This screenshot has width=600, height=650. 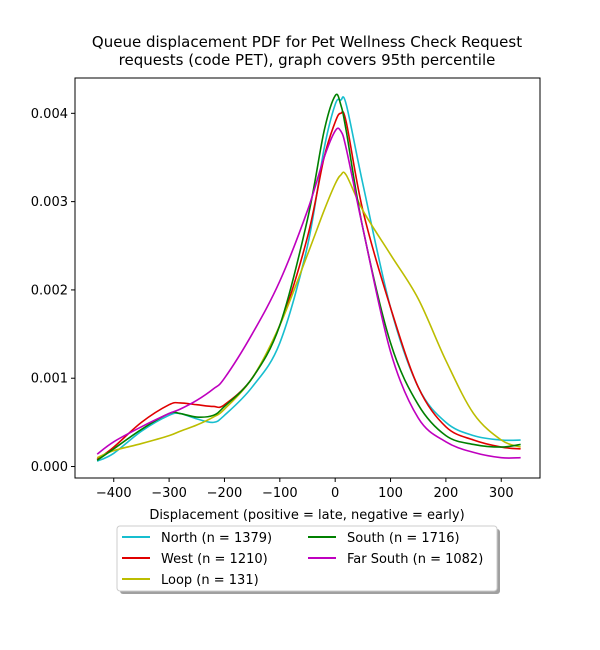 What do you see at coordinates (216, 538) in the screenshot?
I see `legend-entry-label: North (n = 1379)` at bounding box center [216, 538].